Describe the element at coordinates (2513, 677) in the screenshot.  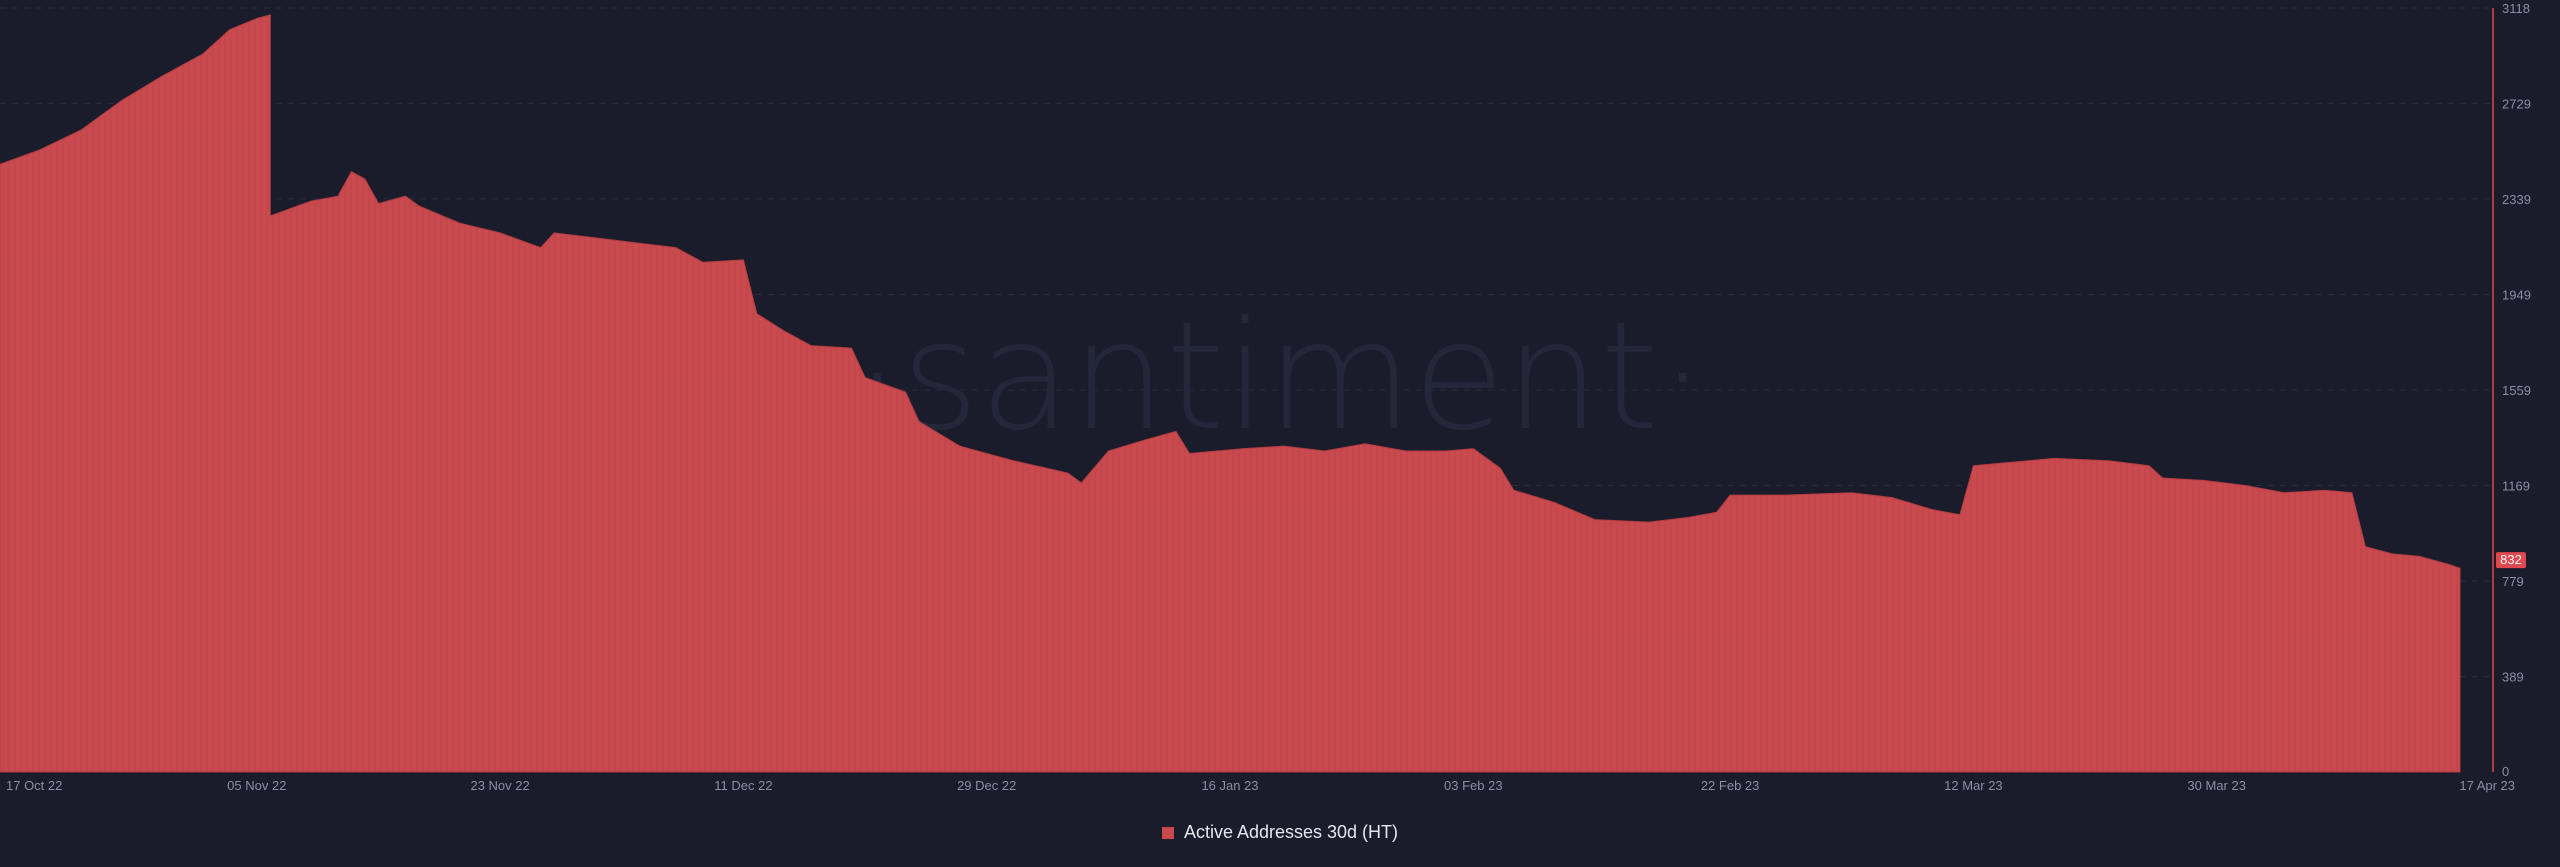
I see `y-tick-label: 389` at that location.